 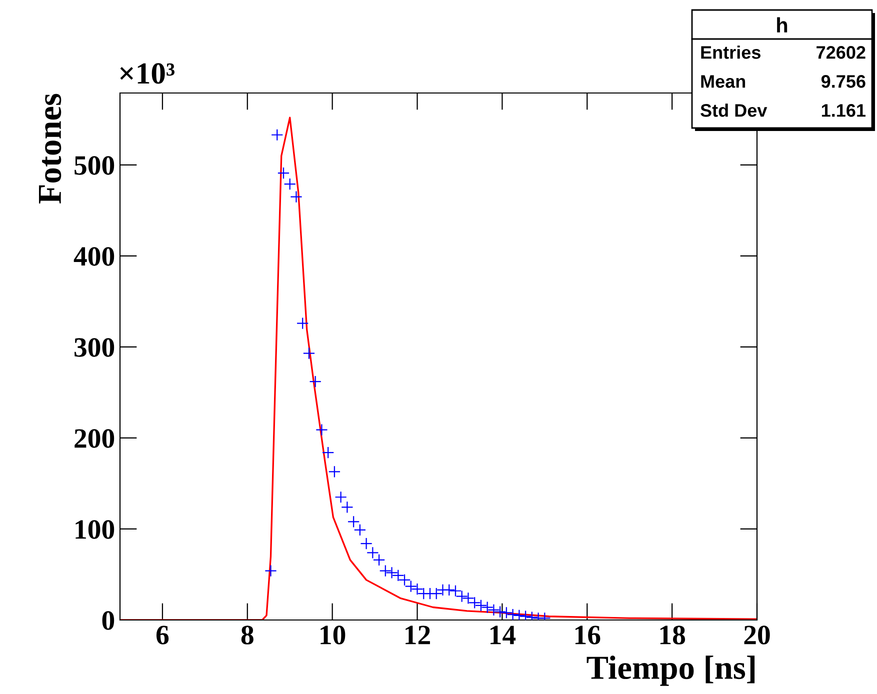 I want to click on x-tick-label: 10, so click(x=333, y=635).